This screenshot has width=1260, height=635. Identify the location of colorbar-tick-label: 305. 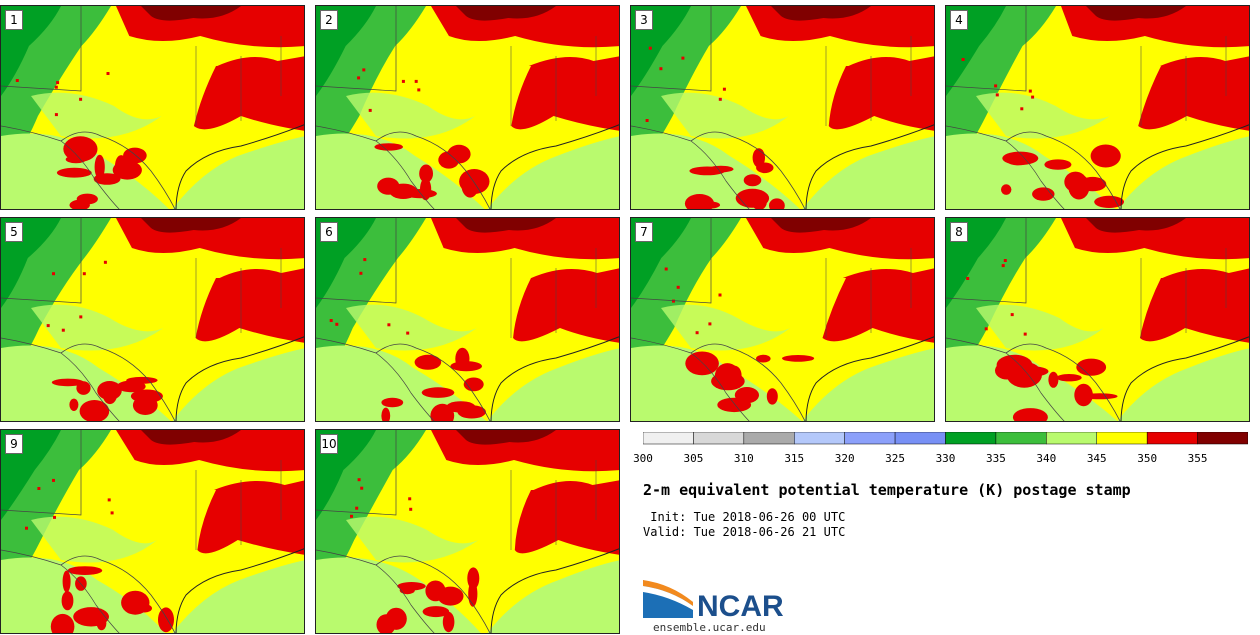
(693, 458).